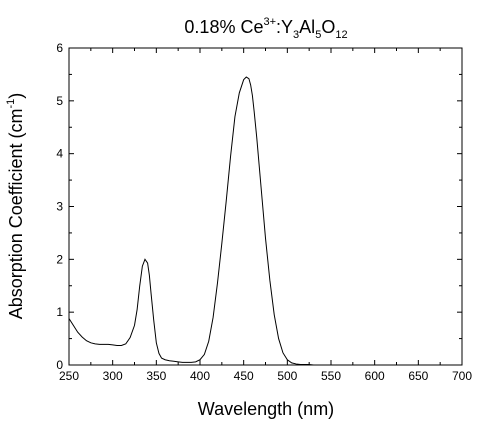 The height and width of the screenshot is (432, 489). What do you see at coordinates (59, 365) in the screenshot?
I see `y-tick-label: 0` at bounding box center [59, 365].